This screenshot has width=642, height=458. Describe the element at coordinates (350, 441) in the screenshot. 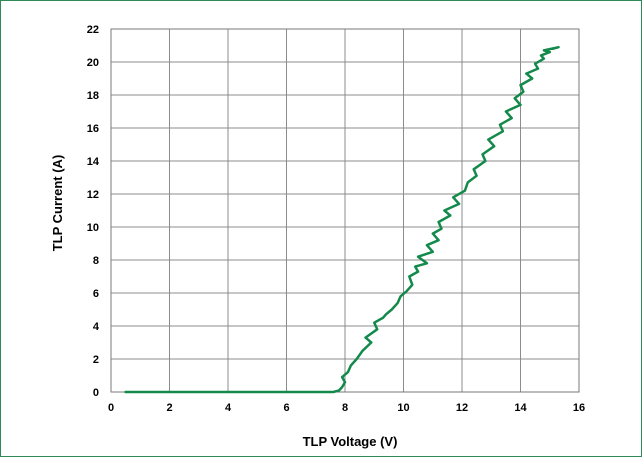

I see `x-axis-title: TLP Voltage (V)` at that location.